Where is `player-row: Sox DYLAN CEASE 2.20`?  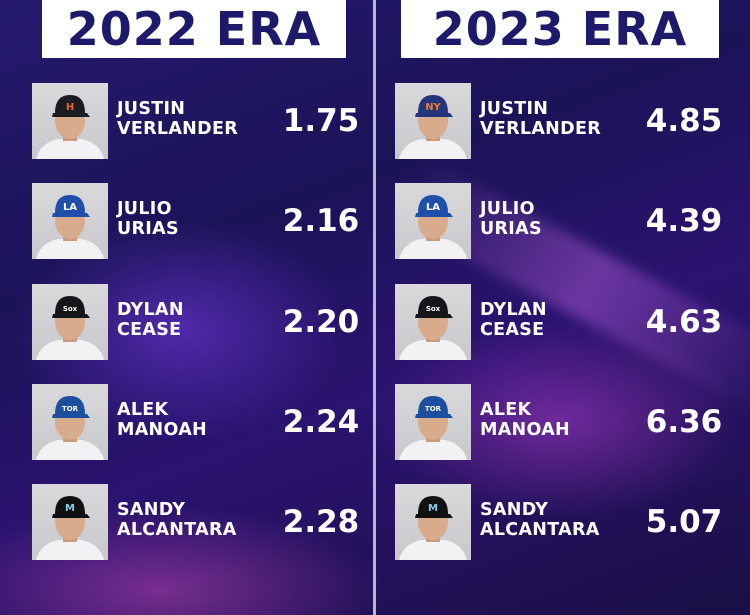
player-row: Sox DYLAN CEASE 2.20 is located at coordinates (198, 323).